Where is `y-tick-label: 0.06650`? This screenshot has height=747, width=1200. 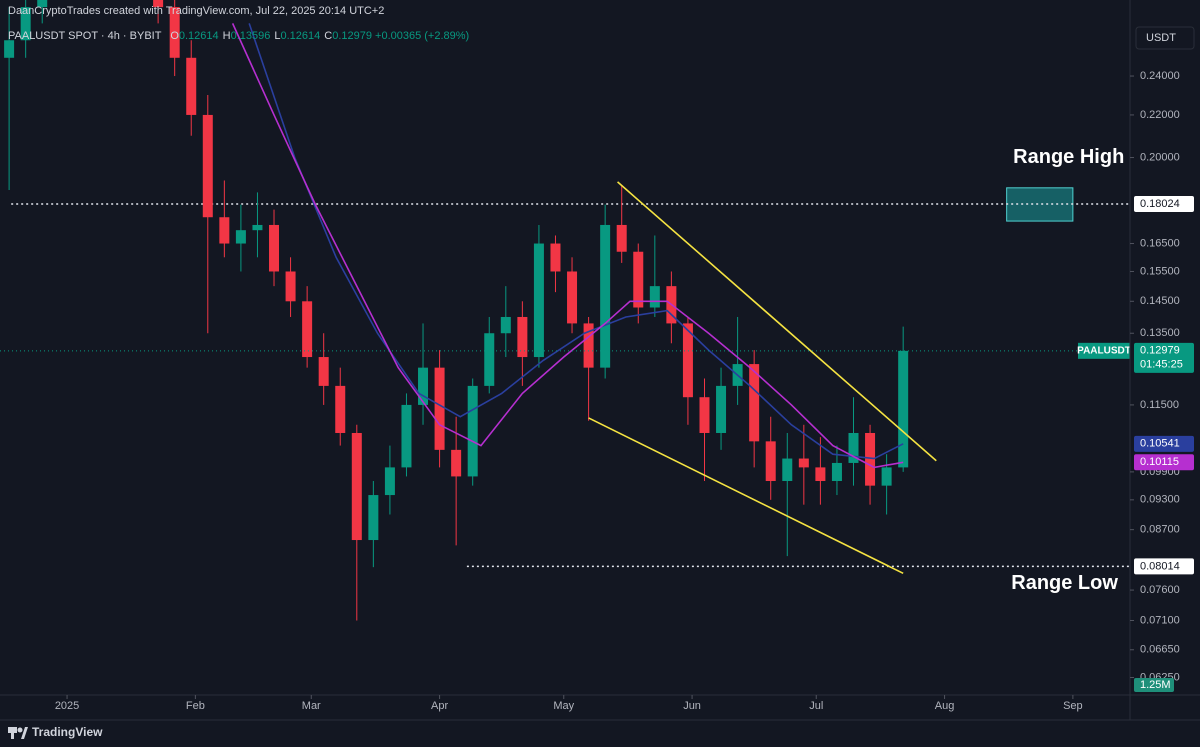
y-tick-label: 0.06650 is located at coordinates (1160, 650).